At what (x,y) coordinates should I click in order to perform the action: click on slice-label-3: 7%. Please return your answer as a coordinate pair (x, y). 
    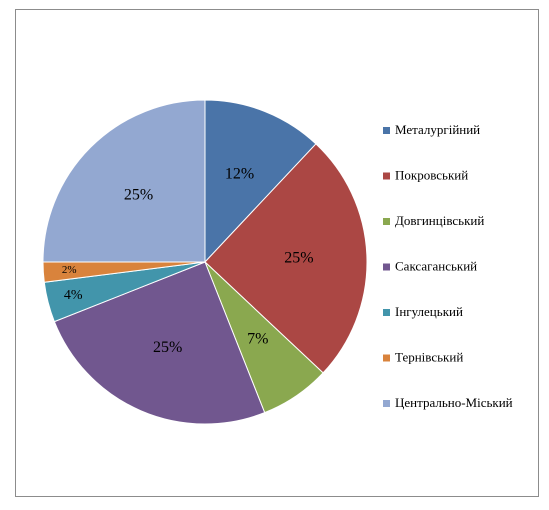
    Looking at the image, I should click on (257, 338).